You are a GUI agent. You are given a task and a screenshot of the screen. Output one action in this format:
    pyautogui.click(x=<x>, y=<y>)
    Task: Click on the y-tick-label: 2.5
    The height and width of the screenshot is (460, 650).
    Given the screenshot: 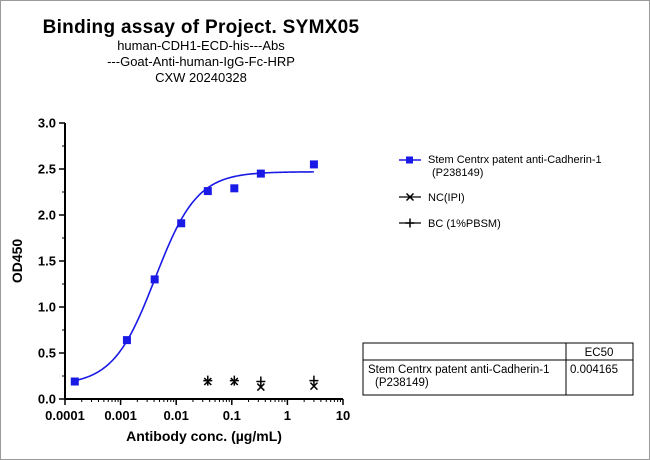 What is the action you would take?
    pyautogui.click(x=47, y=169)
    